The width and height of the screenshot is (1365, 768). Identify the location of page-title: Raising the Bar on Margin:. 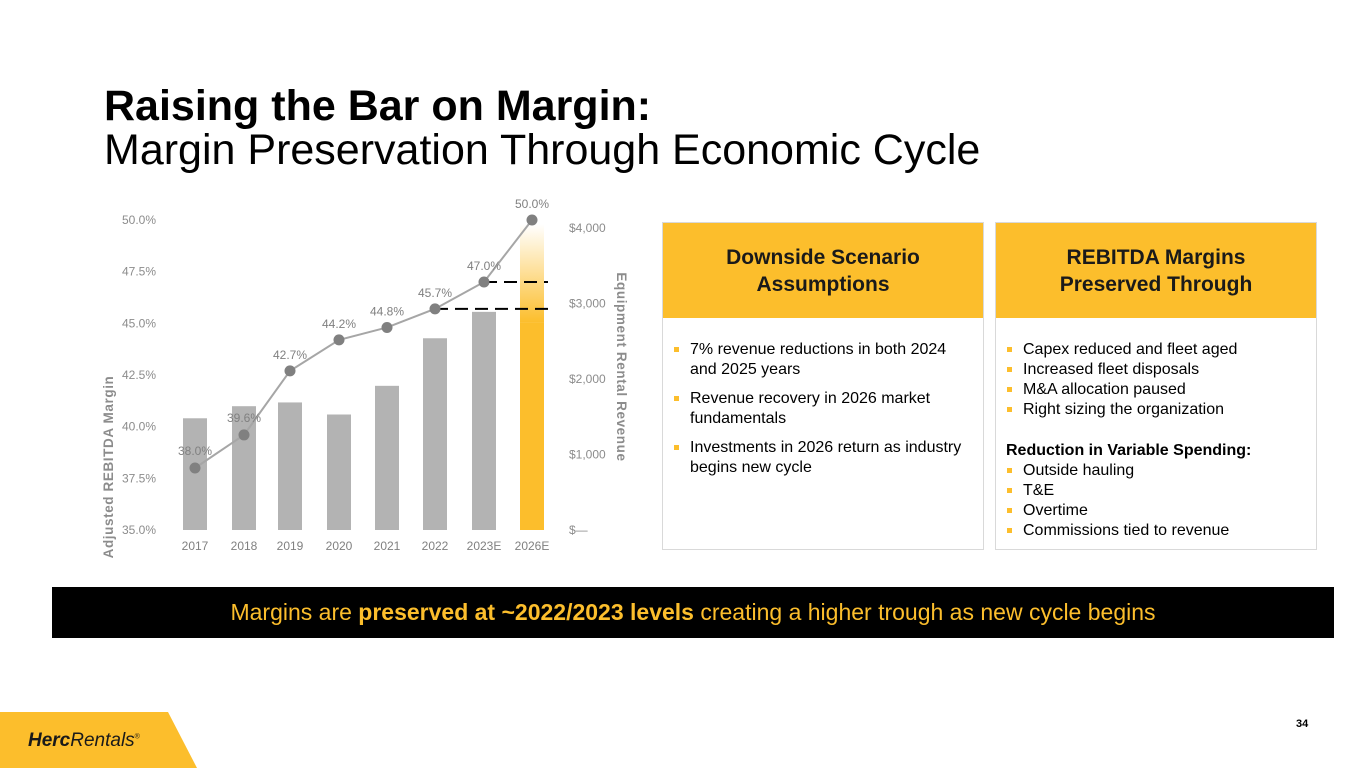
(378, 106).